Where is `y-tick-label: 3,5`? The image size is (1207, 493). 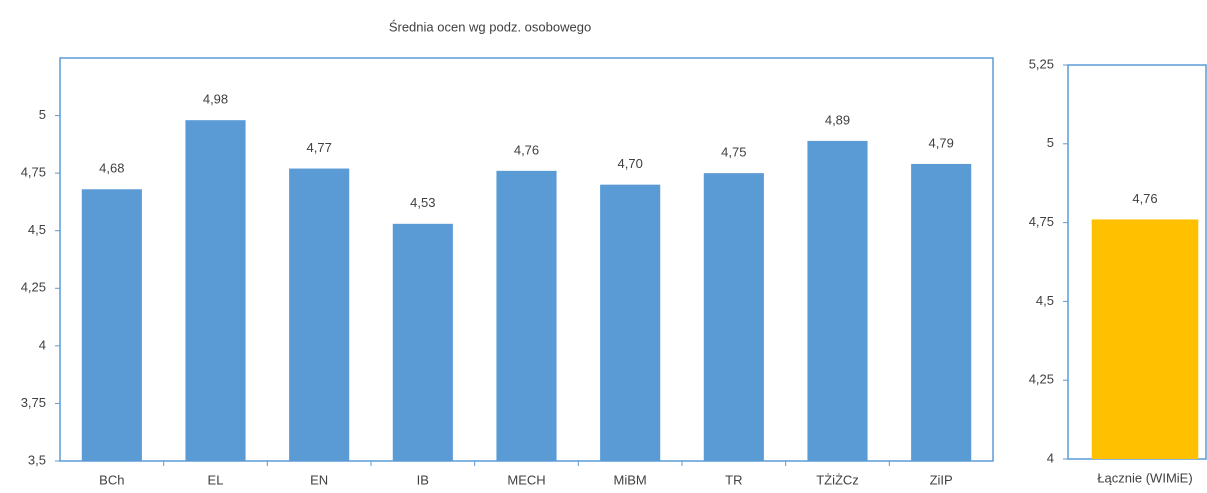
y-tick-label: 3,5 is located at coordinates (37, 459).